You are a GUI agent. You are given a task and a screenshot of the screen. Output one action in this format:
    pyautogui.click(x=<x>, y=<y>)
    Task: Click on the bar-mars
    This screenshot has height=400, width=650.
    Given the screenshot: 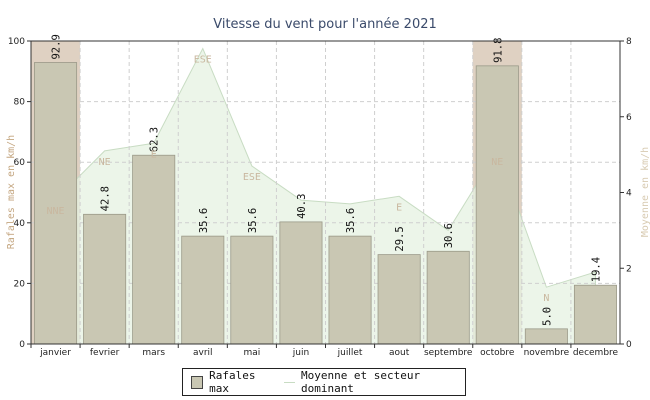 What is the action you would take?
    pyautogui.click(x=154, y=249)
    